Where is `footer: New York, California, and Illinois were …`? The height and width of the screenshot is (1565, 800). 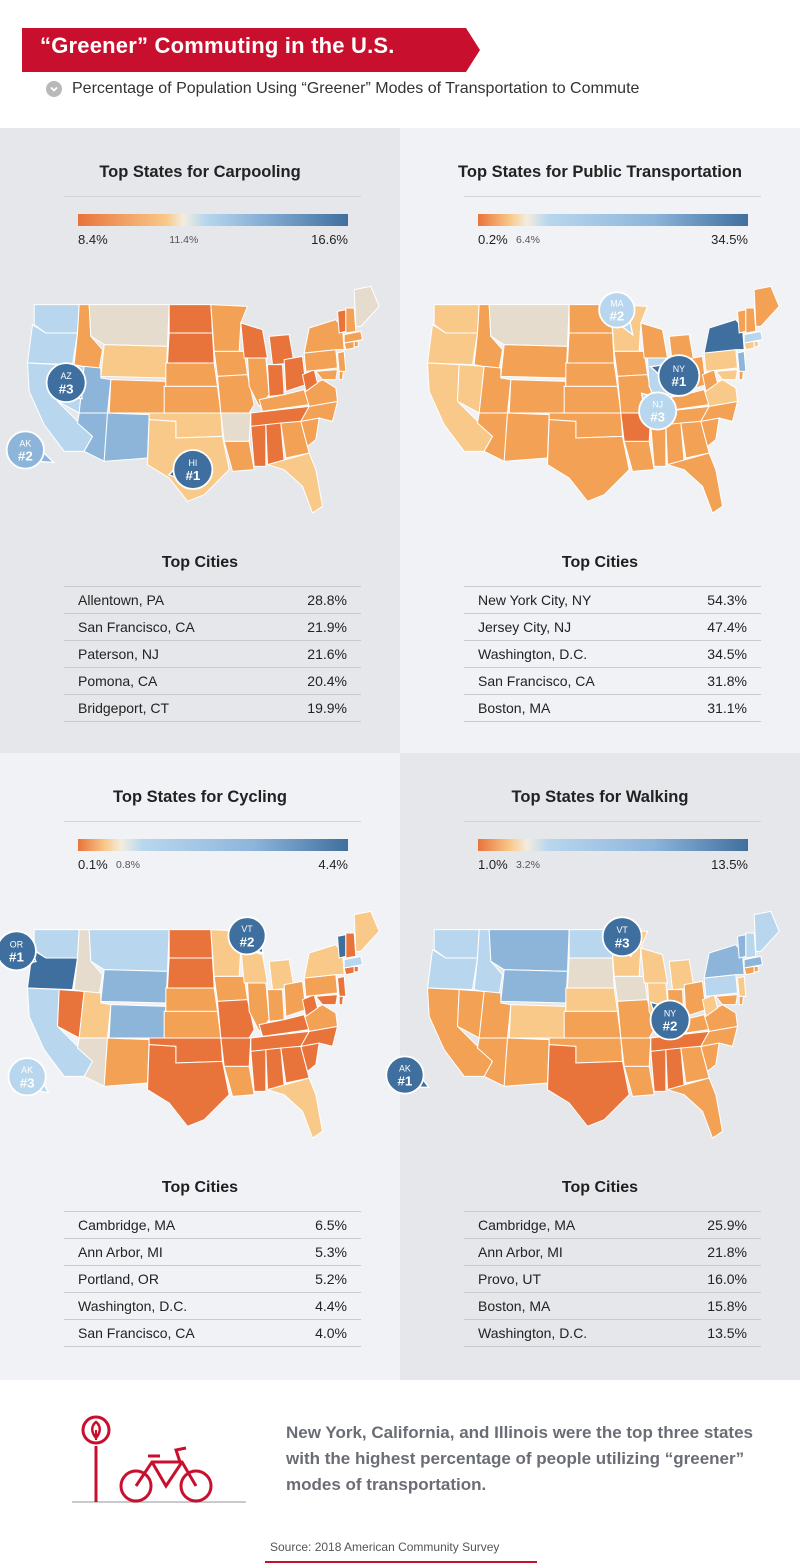
footer: New York, California, and Illinois were … is located at coordinates (400, 1472).